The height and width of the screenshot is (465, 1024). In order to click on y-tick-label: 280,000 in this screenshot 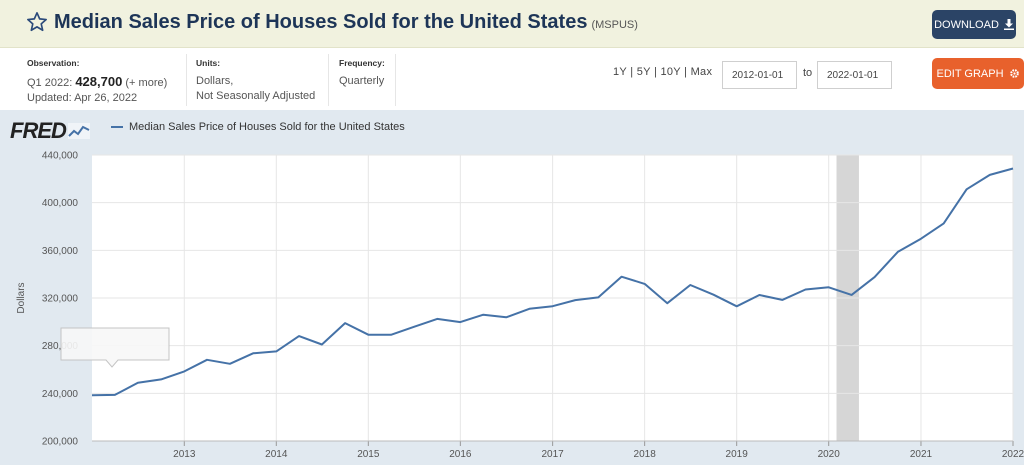, I will do `click(60, 346)`.